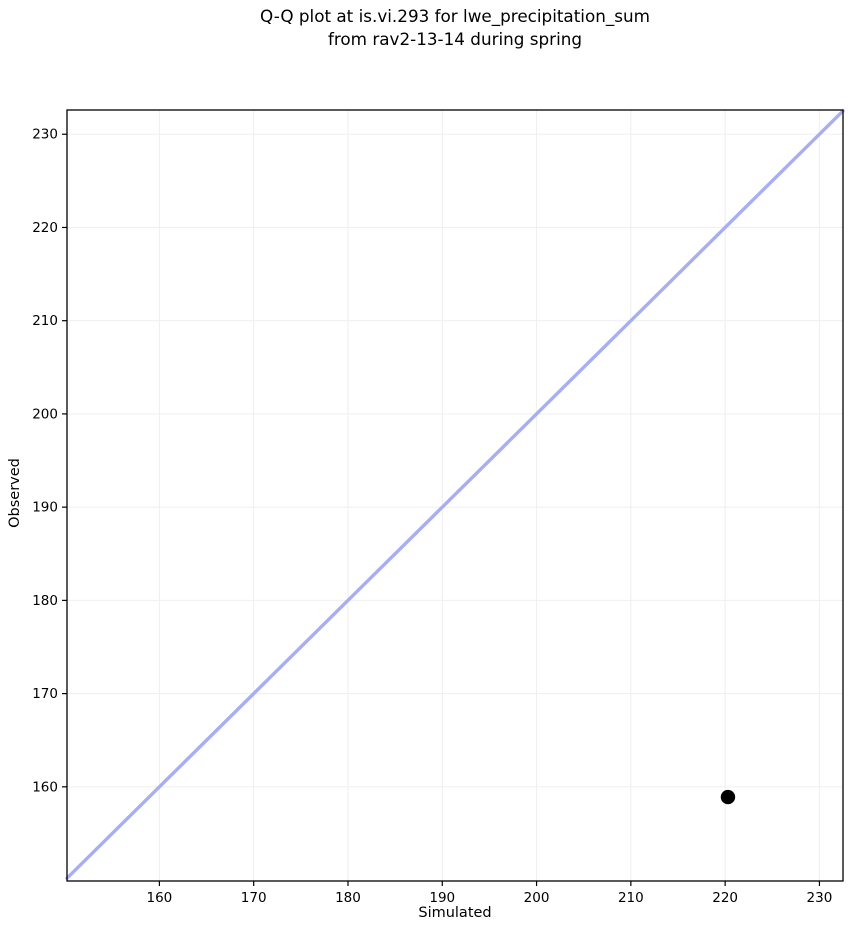 This screenshot has width=851, height=934. I want to click on y-tick-label: 200, so click(45, 414).